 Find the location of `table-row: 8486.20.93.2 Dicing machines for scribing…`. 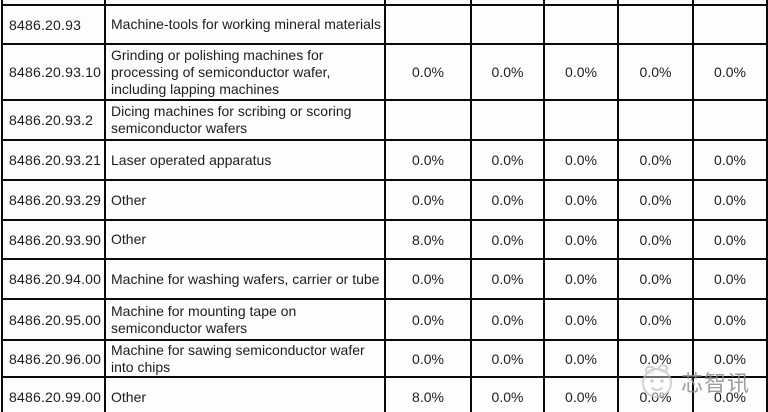

table-row: 8486.20.93.2 Dicing machines for scribing… is located at coordinates (384, 120).